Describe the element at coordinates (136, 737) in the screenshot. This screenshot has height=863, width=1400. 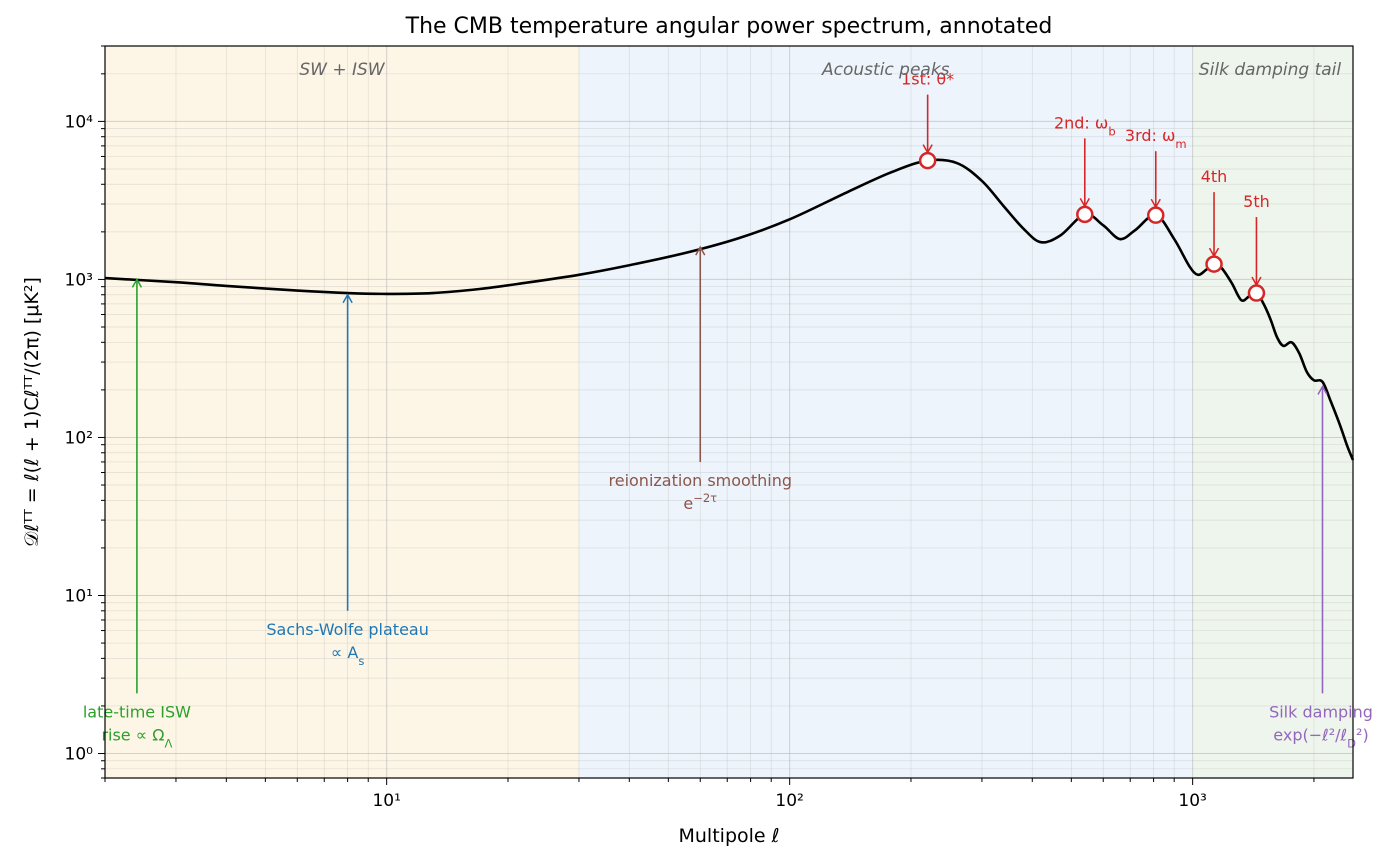
I see `annotation-label-0: rise ∝ ΩΛ` at that location.